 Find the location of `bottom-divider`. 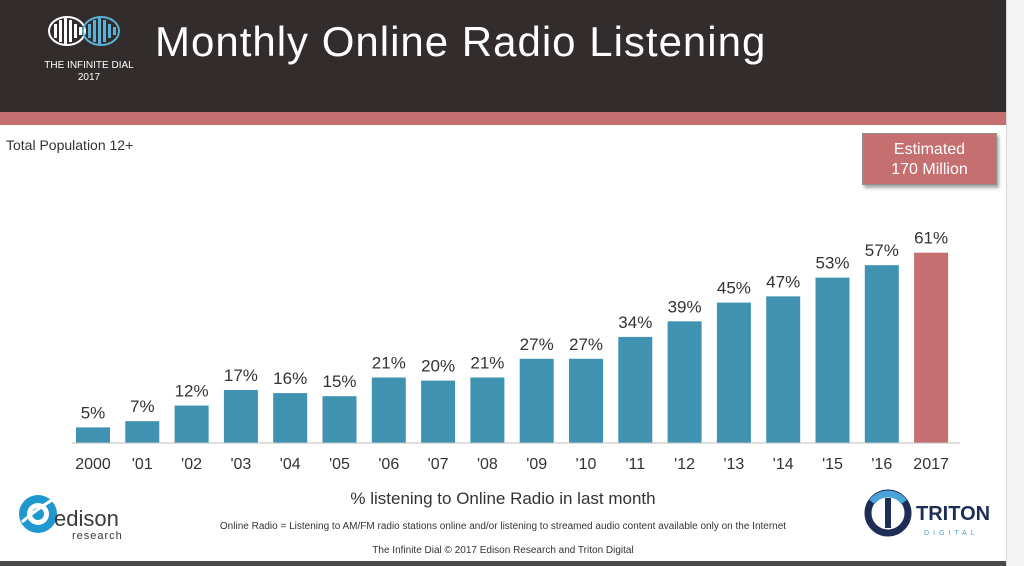

bottom-divider is located at coordinates (503, 563).